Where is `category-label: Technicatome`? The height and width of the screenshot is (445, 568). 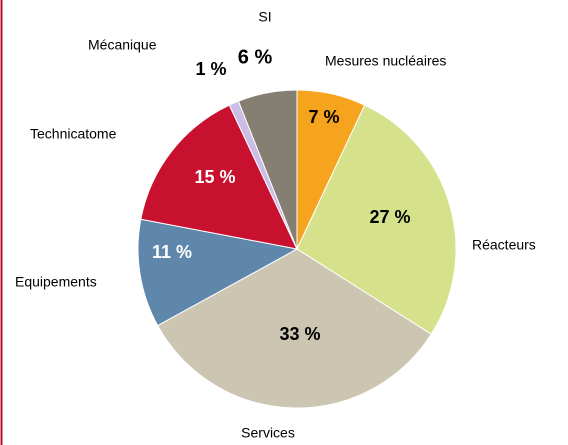 category-label: Technicatome is located at coordinates (73, 134).